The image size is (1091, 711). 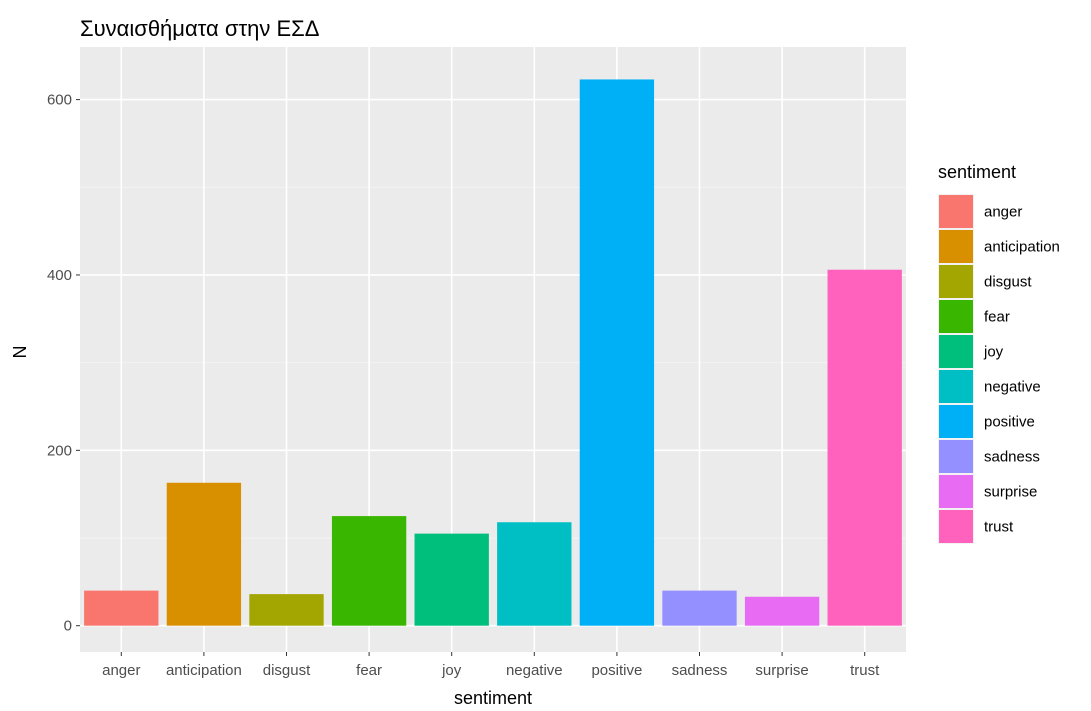 I want to click on legend-label-joy: joy, so click(x=993, y=352).